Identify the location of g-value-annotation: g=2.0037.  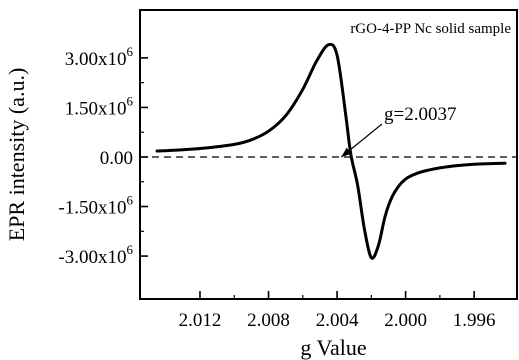
(420, 114).